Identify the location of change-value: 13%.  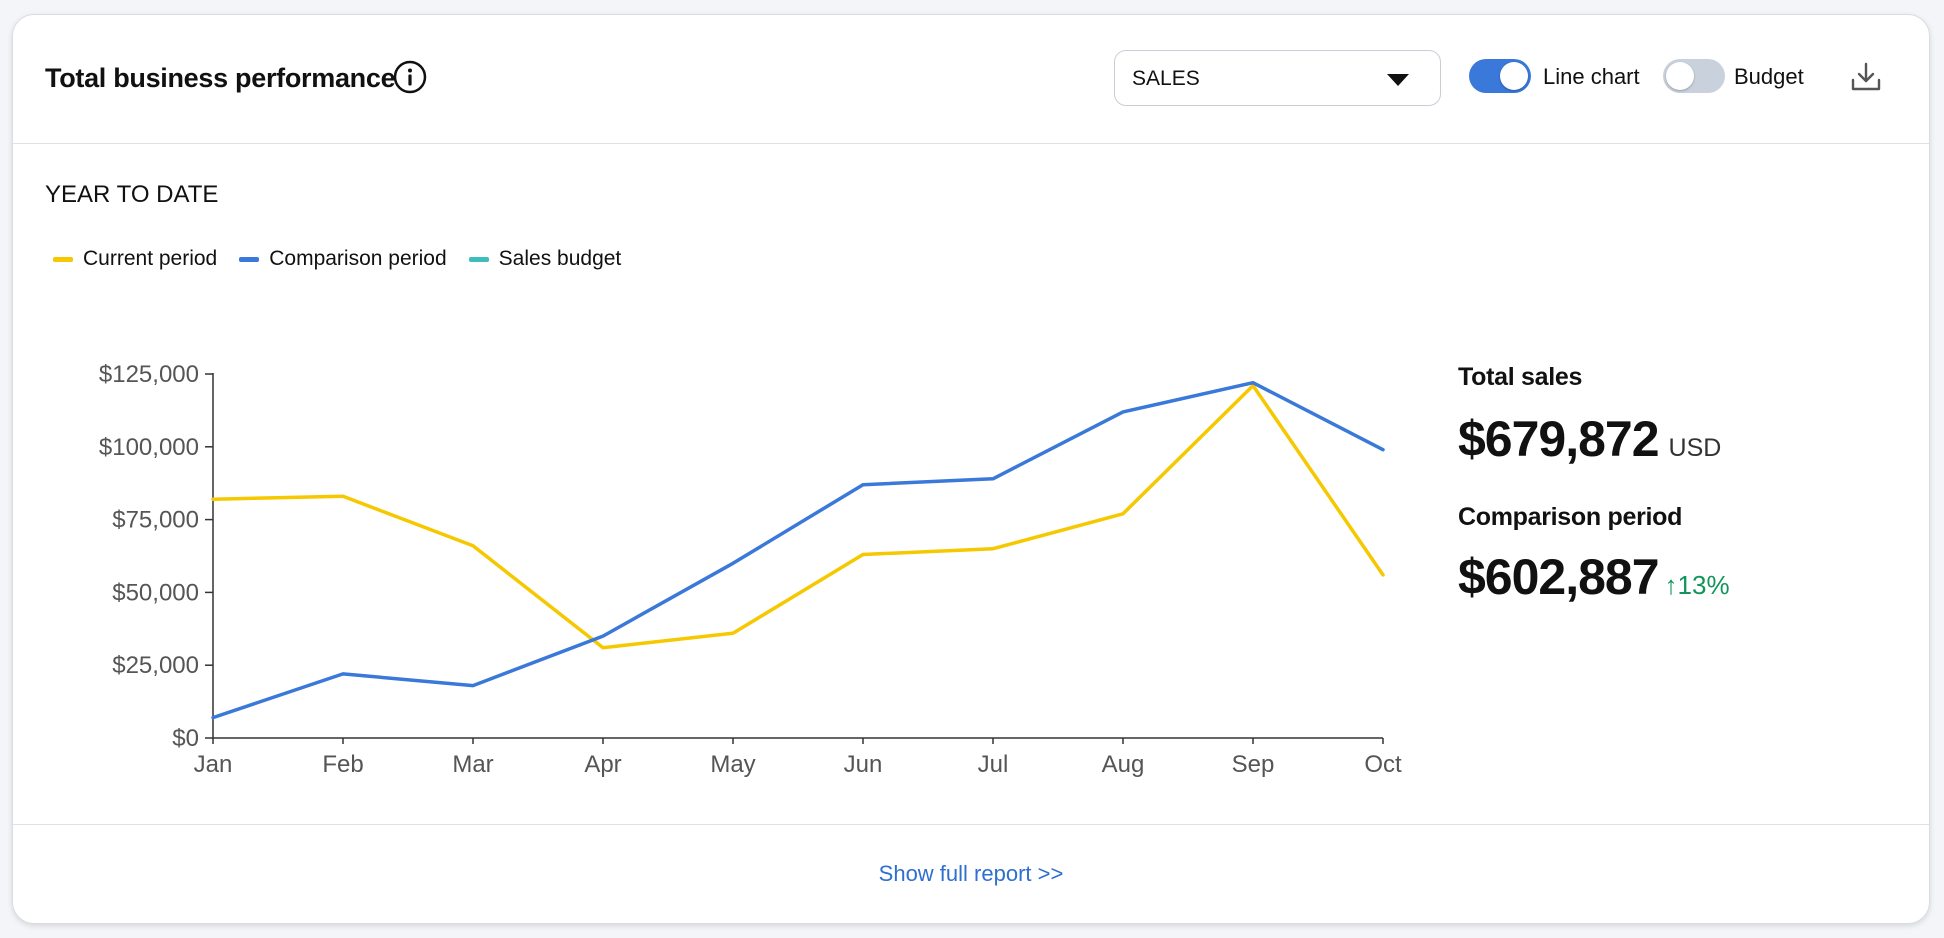
(1703, 585).